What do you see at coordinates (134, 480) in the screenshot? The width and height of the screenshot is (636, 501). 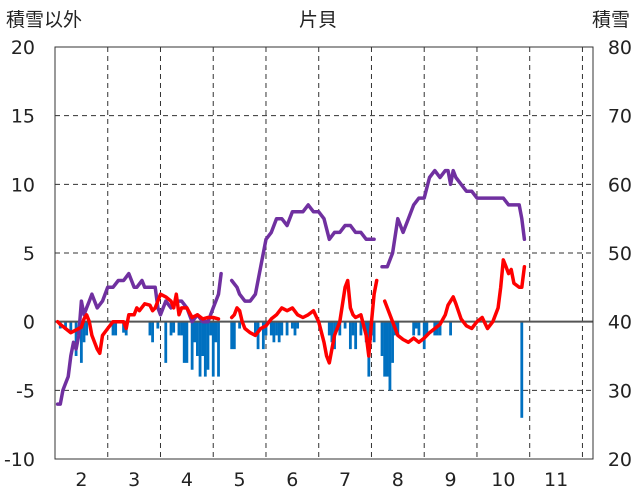 I see `x-tick: 3` at bounding box center [134, 480].